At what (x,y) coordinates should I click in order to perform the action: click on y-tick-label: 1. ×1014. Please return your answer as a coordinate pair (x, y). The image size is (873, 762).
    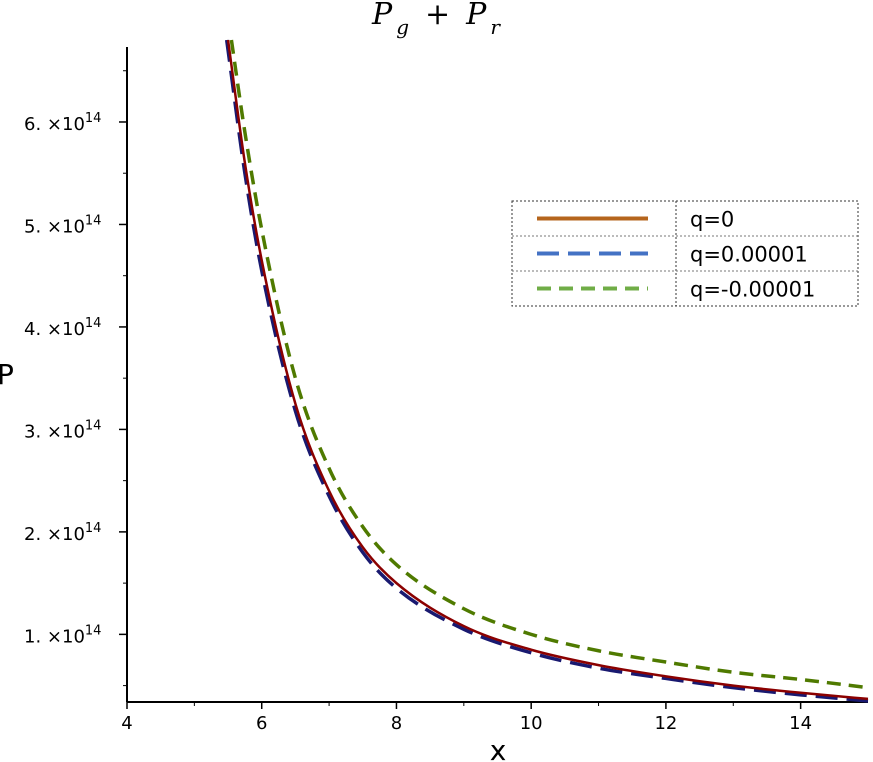
    Looking at the image, I should click on (62, 635).